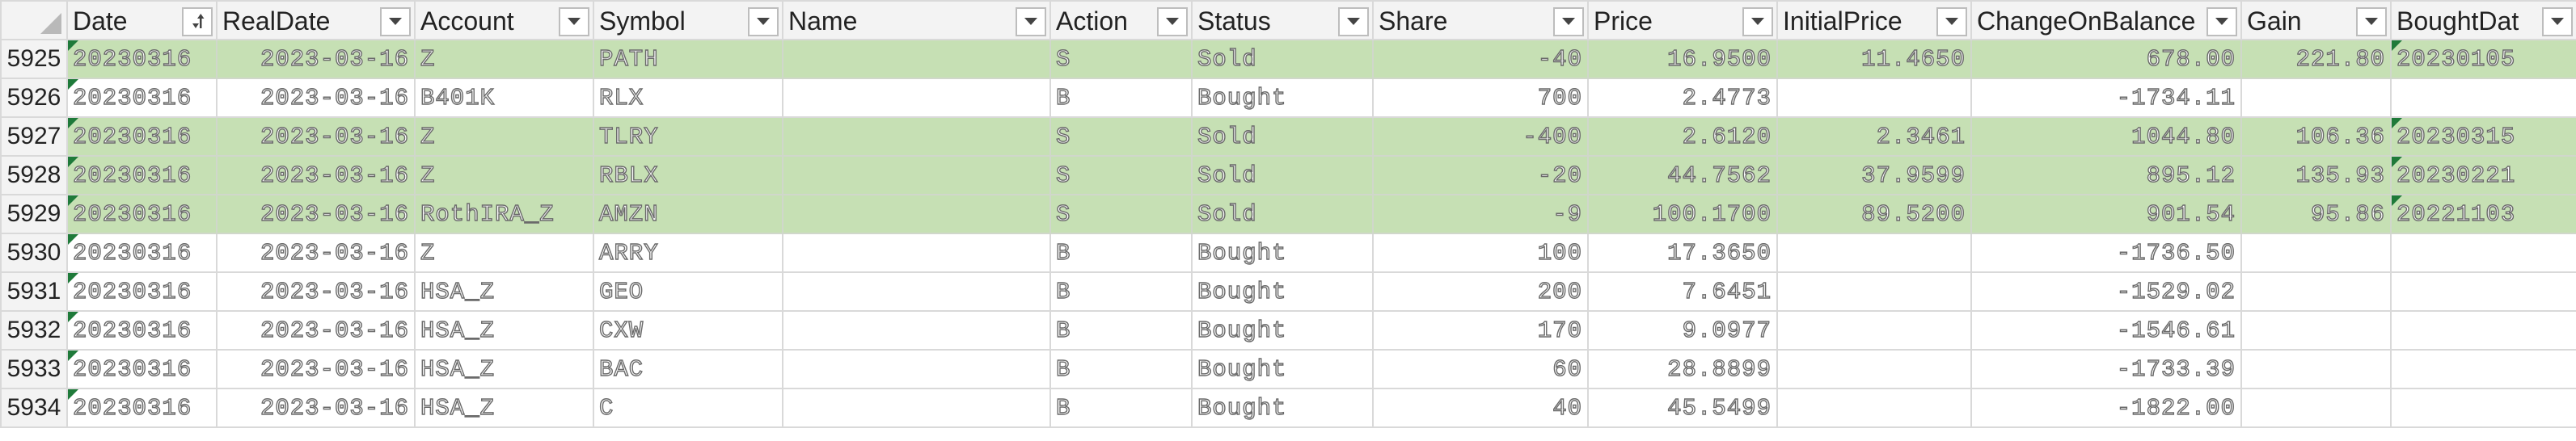  I want to click on cell-share: 60, so click(1480, 369).